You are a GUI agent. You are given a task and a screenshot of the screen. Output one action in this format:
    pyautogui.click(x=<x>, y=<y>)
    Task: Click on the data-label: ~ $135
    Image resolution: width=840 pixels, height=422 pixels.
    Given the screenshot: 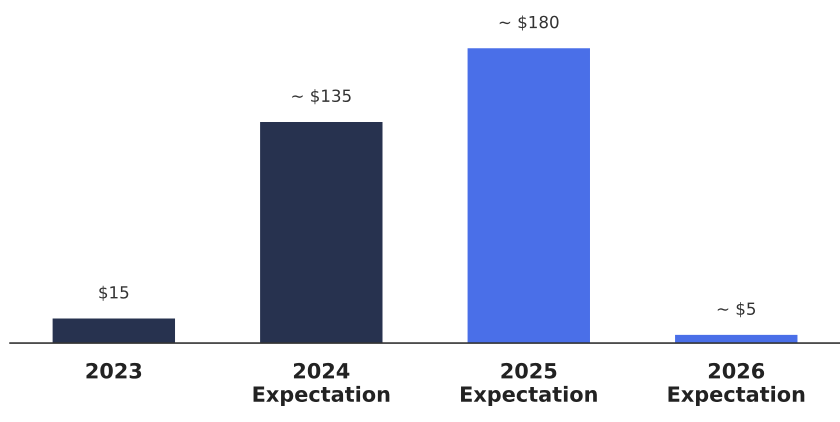 What is the action you would take?
    pyautogui.click(x=321, y=96)
    